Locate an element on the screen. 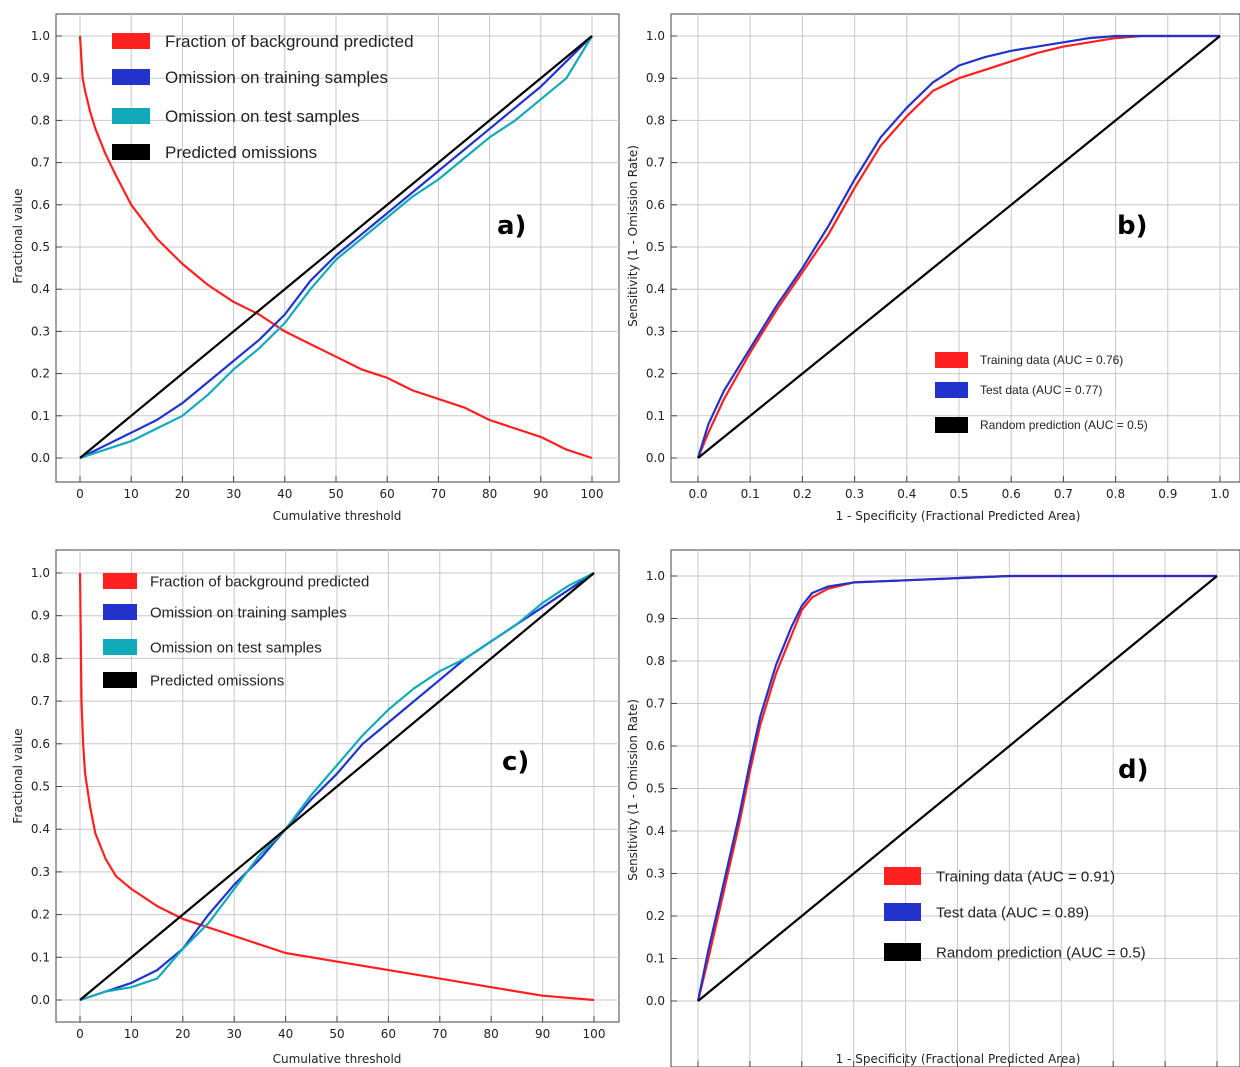 Image resolution: width=1240 pixels, height=1067 pixels. x-tick-label: 0.4 is located at coordinates (906, 494).